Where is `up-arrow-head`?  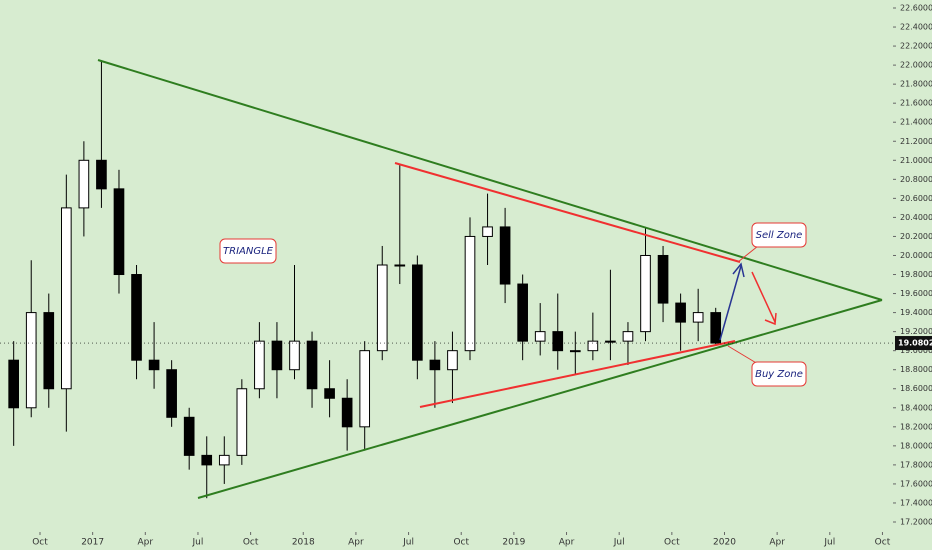
up-arrow-head is located at coordinates (738, 270).